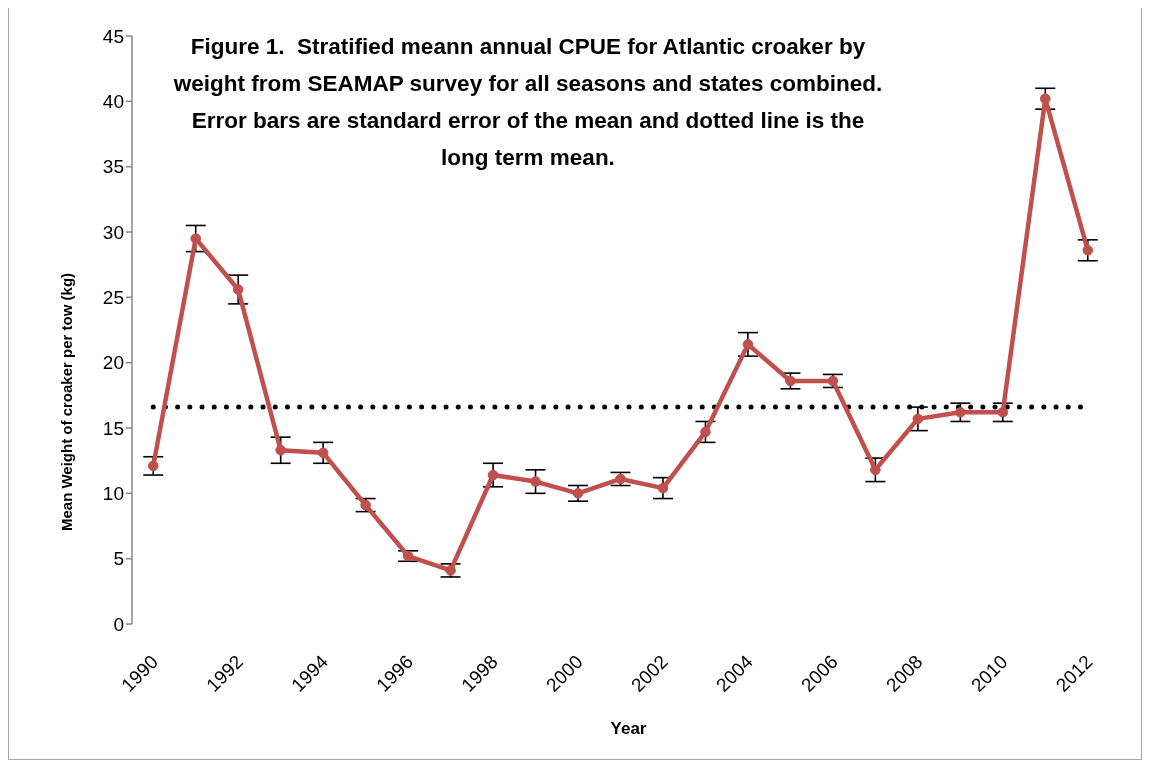 The height and width of the screenshot is (768, 1150). I want to click on text: Figure 1. Stratified meann annual CPUE for Atlantic croaker by weight from SEAMAP survey for all seasons and states combined. Error bars are standard error of the mean and dotted line is the long term mean., so click(528, 102).